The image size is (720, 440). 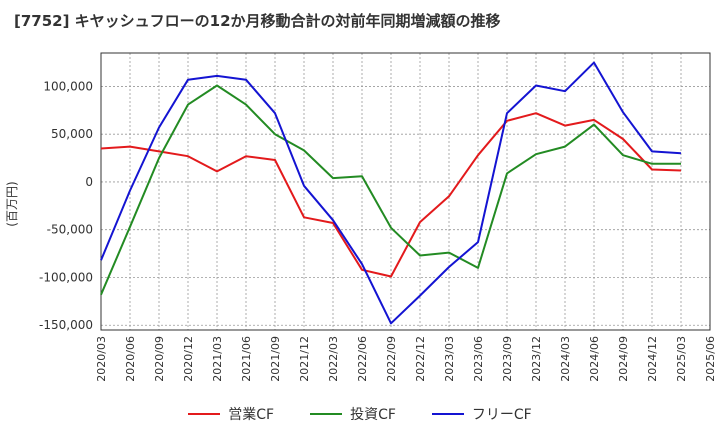 What do you see at coordinates (304, 359) in the screenshot?
I see `x-tick-label: 2021/12` at bounding box center [304, 359].